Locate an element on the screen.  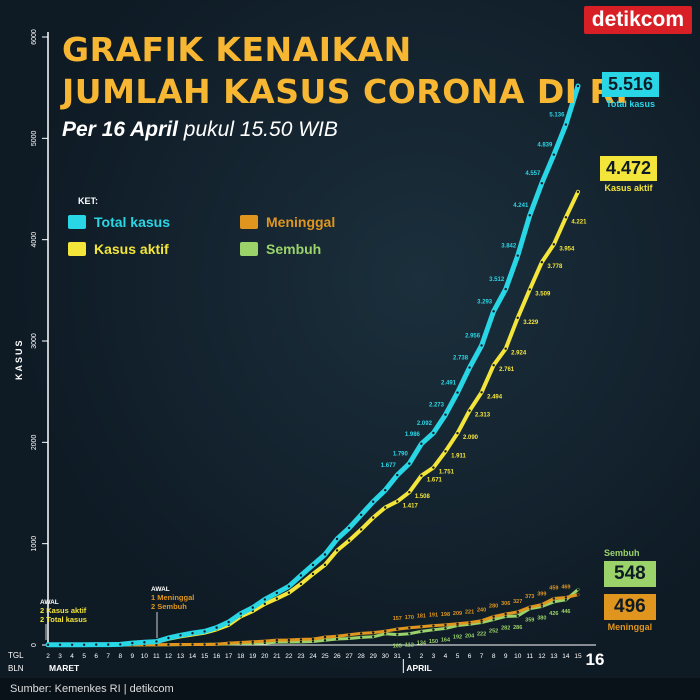
callout-sembuh-label: Sembuh is located at coordinates (622, 553).